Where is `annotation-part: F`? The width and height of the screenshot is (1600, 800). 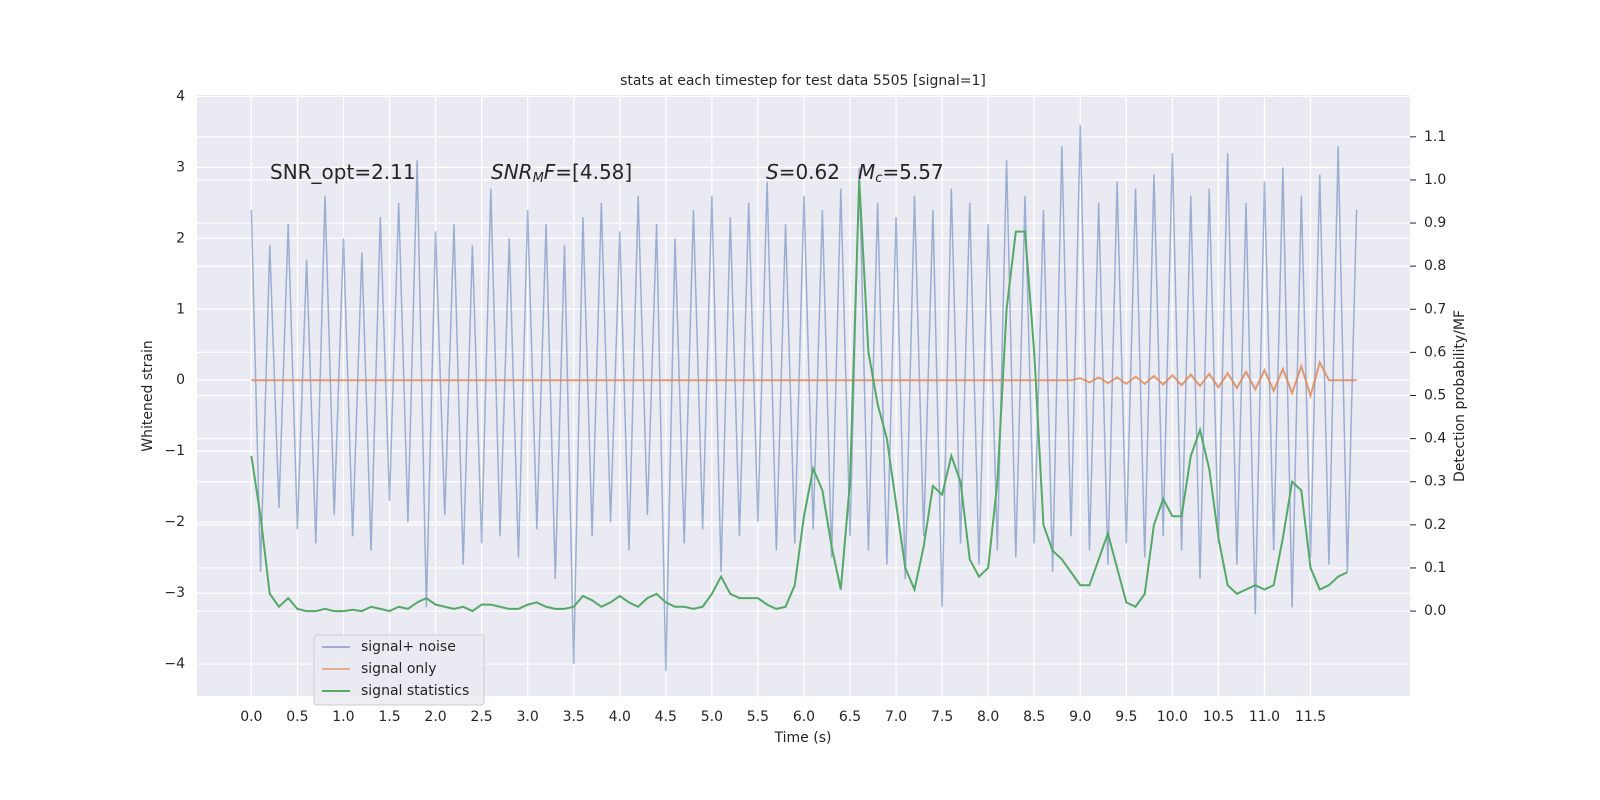 annotation-part: F is located at coordinates (550, 172).